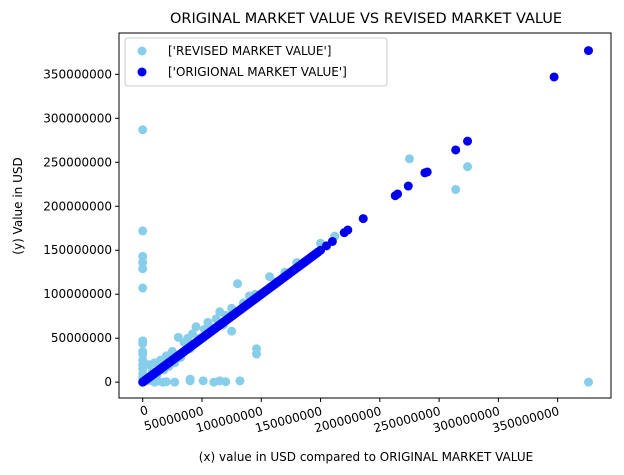  I want to click on y-tick-label: 300000000, so click(77, 118).